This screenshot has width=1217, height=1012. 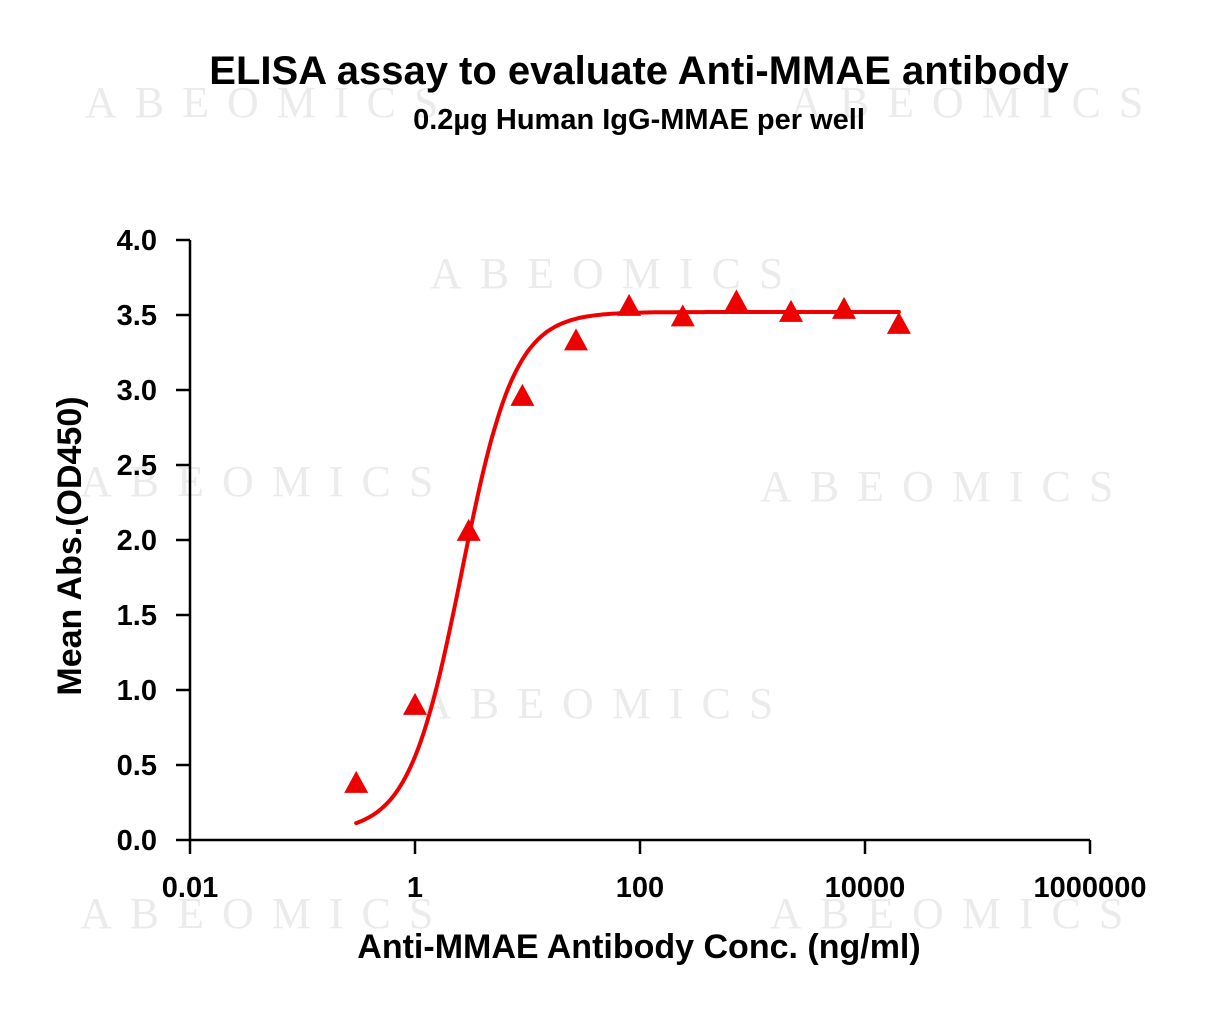 What do you see at coordinates (137, 541) in the screenshot?
I see `y-tick-label: 2.0` at bounding box center [137, 541].